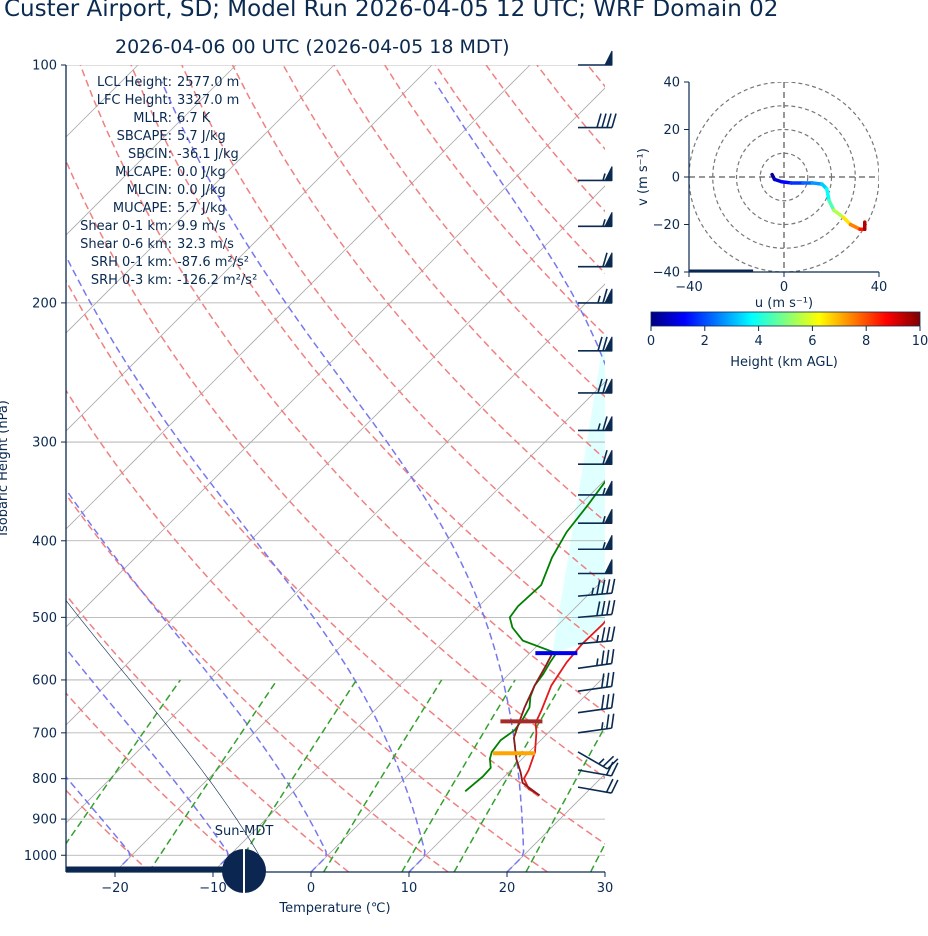 The width and height of the screenshot is (928, 936). Describe the element at coordinates (40, 856) in the screenshot. I see `y-tick-label: 1000` at that location.